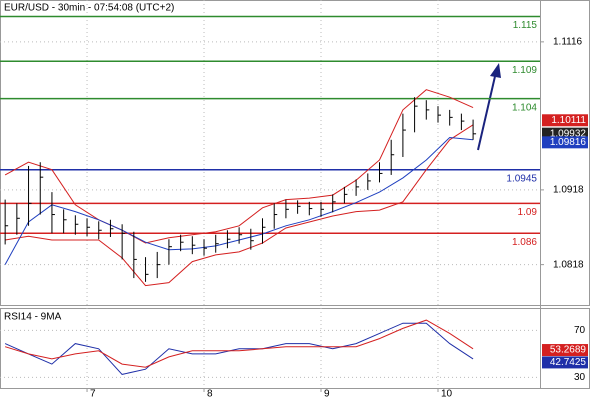 The image size is (590, 400). Describe the element at coordinates (568, 264) in the screenshot. I see `y-tick-label: 1.0818` at that location.